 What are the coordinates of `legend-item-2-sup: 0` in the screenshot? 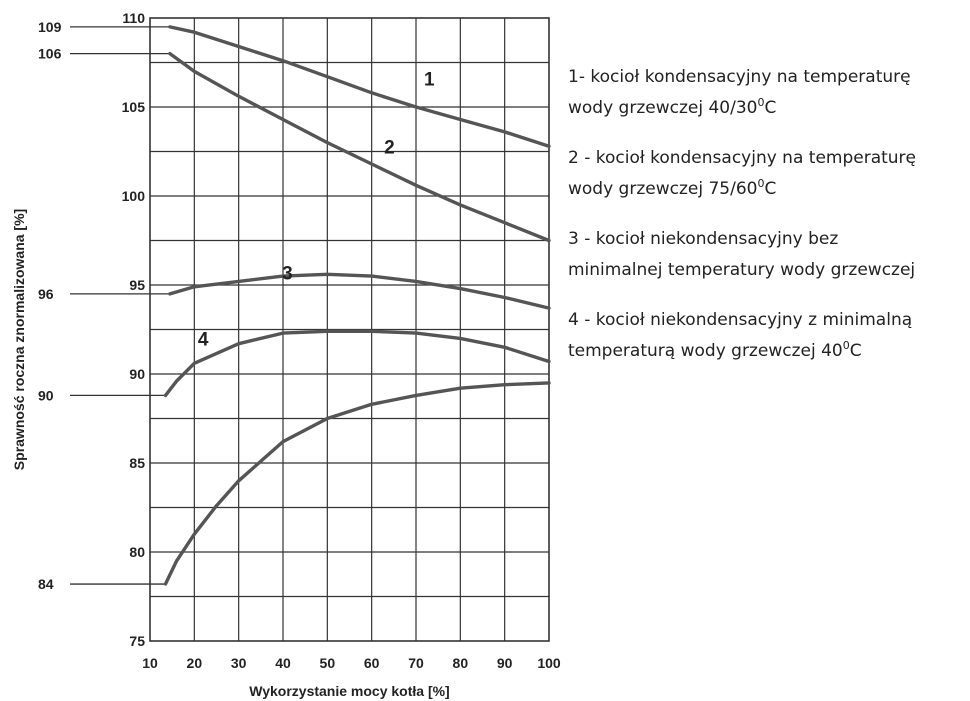 It's located at (761, 183).